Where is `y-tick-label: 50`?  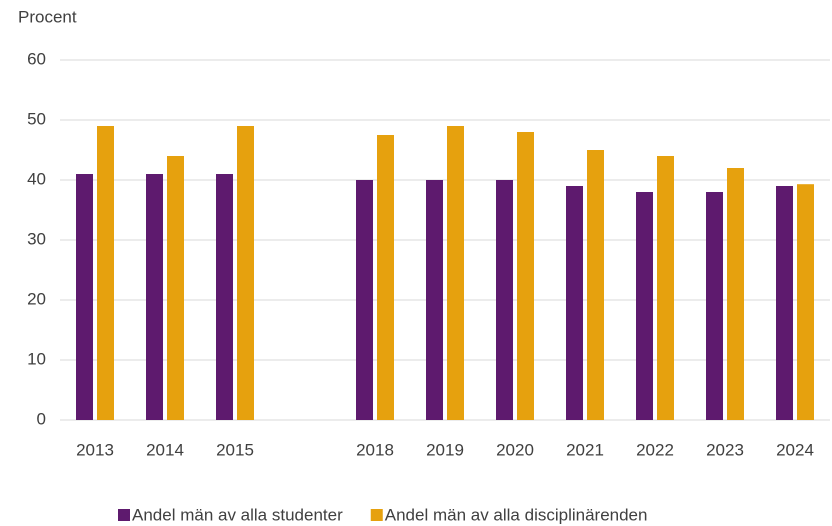 y-tick-label: 50 is located at coordinates (36, 118).